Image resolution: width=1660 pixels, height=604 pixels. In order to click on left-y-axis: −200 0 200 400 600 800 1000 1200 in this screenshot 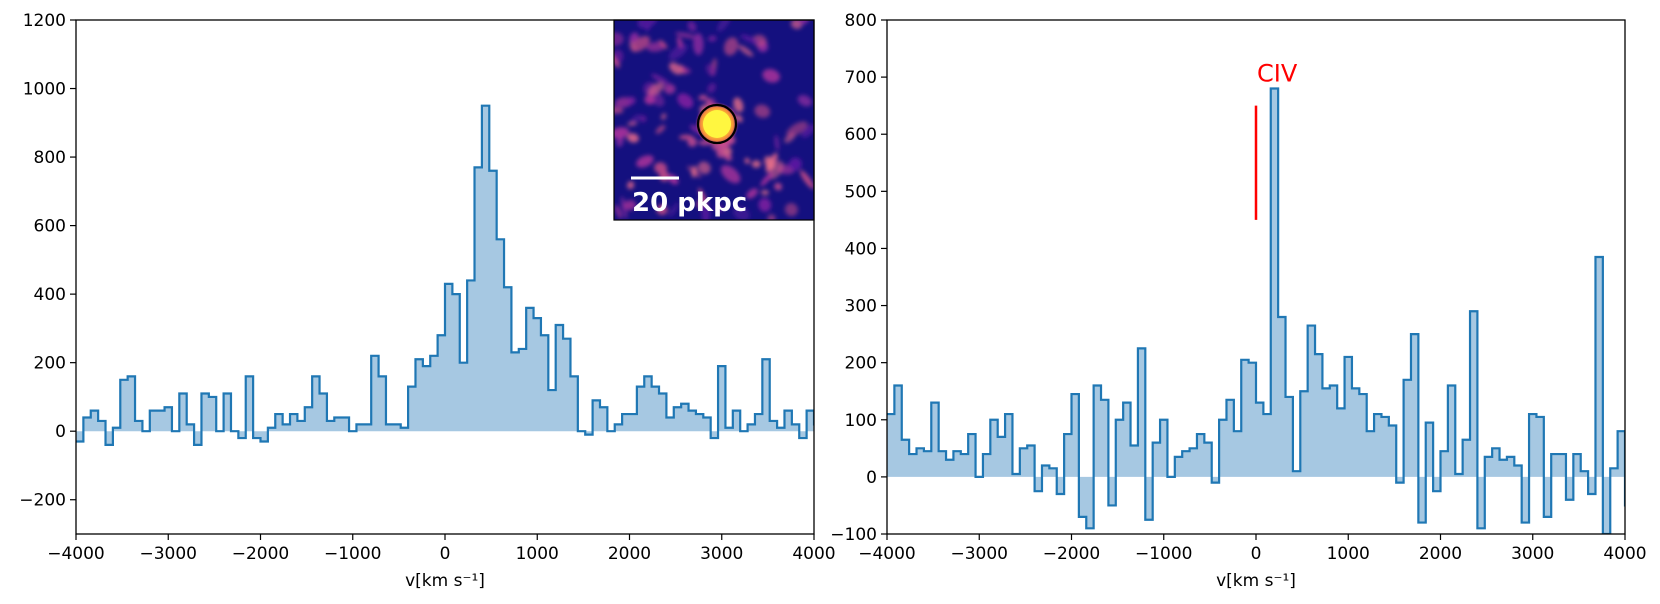, I will do `click(47, 261)`.